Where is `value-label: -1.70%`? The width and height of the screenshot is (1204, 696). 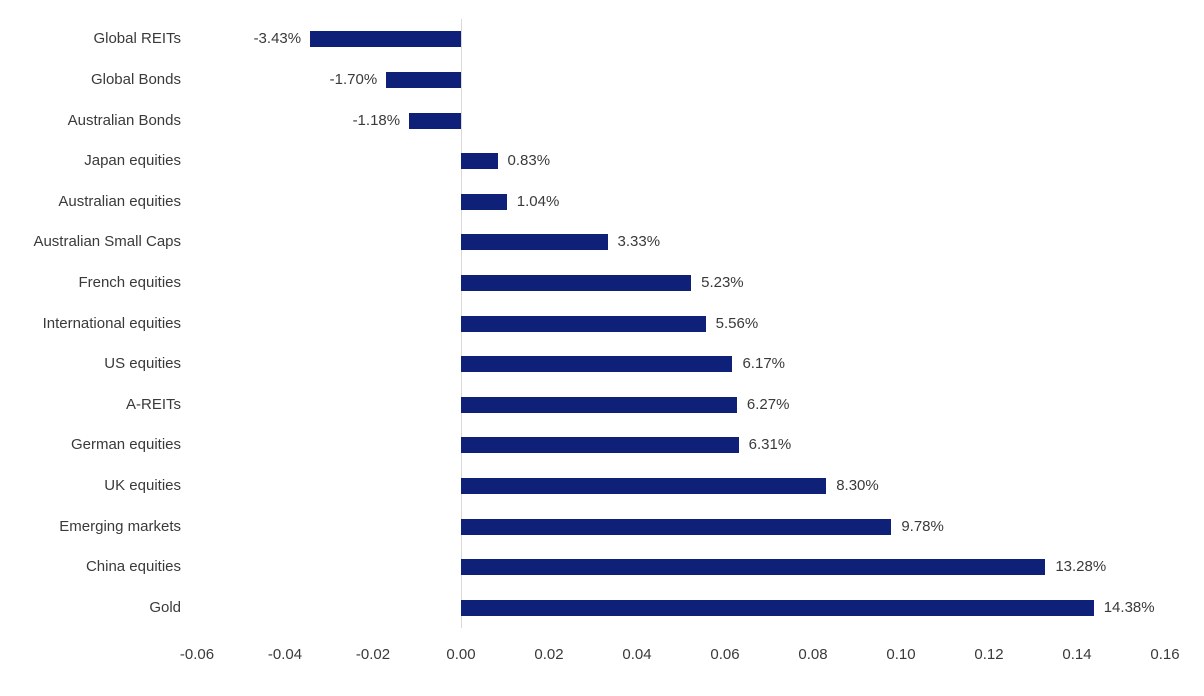
value-label: -1.70% is located at coordinates (353, 79).